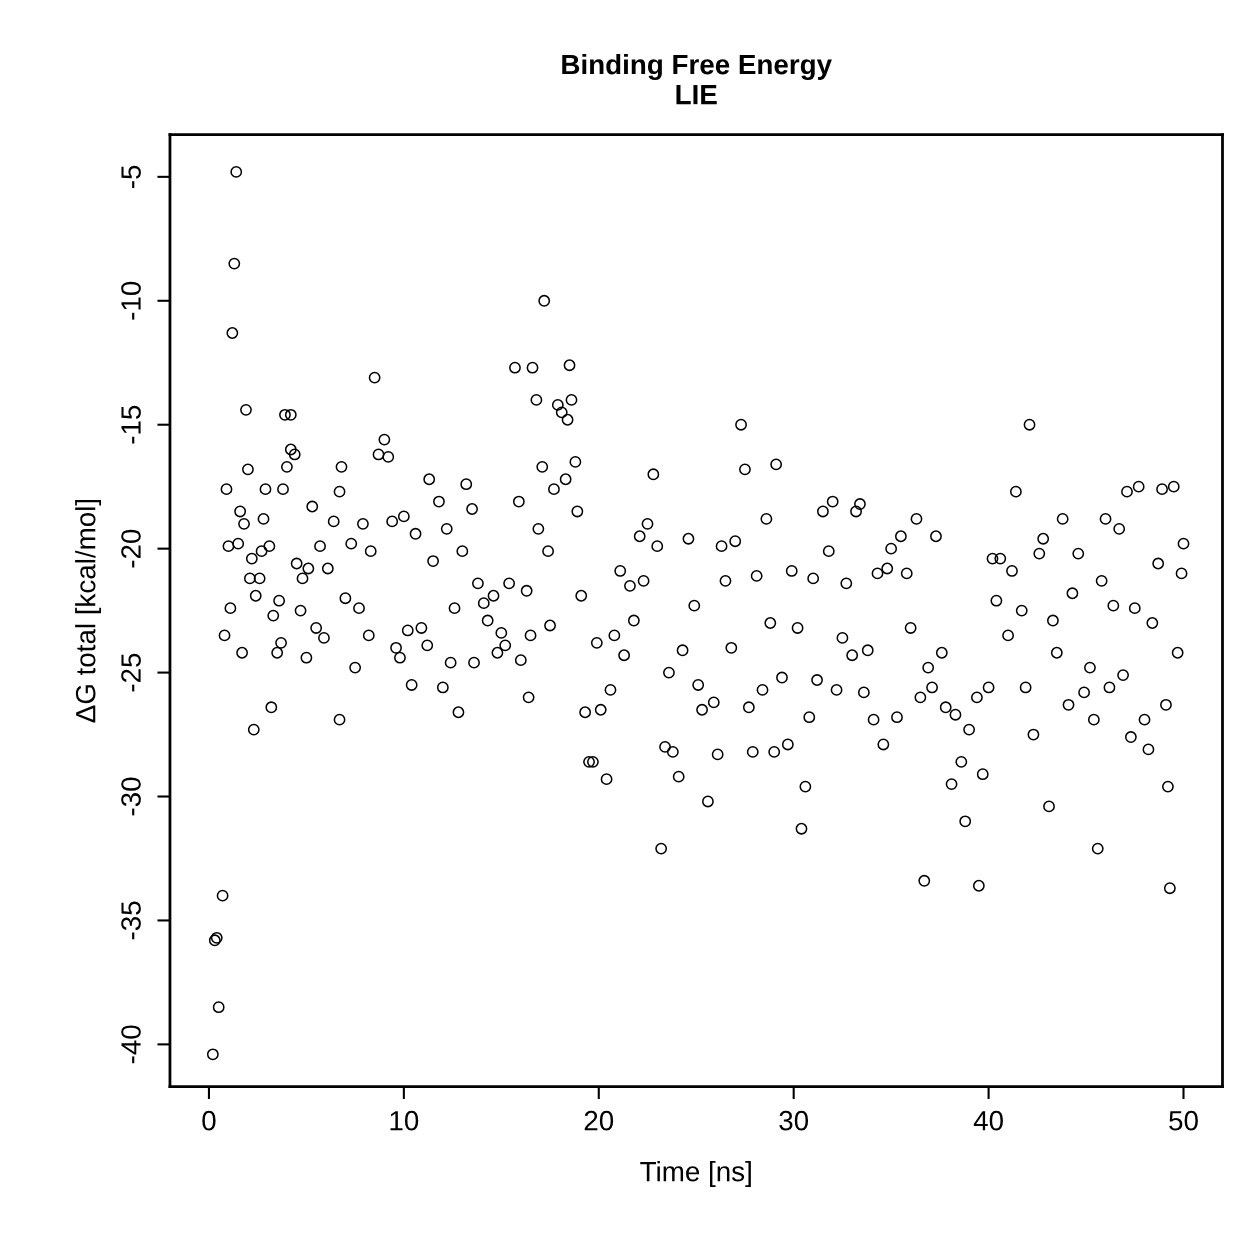 The image size is (1259, 1259). What do you see at coordinates (404, 1120) in the screenshot?
I see `x-tick-label: 10` at bounding box center [404, 1120].